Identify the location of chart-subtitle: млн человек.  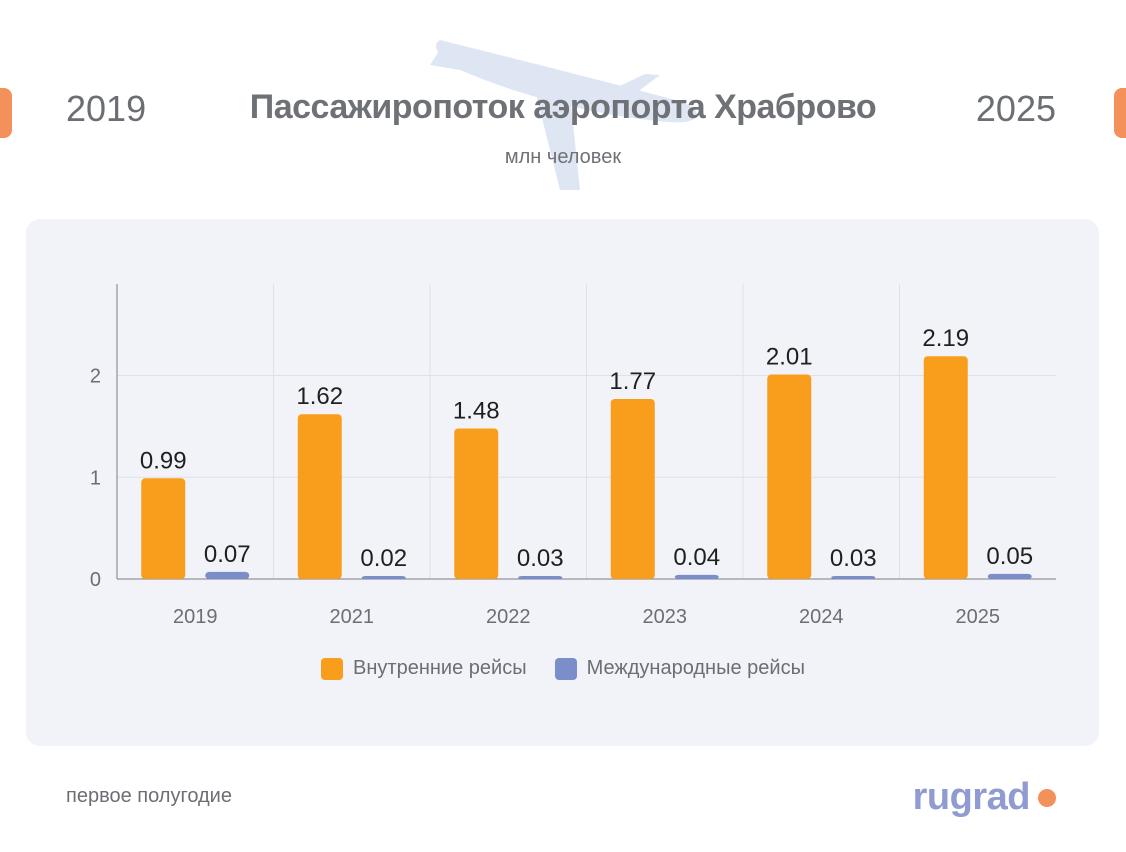
(563, 157).